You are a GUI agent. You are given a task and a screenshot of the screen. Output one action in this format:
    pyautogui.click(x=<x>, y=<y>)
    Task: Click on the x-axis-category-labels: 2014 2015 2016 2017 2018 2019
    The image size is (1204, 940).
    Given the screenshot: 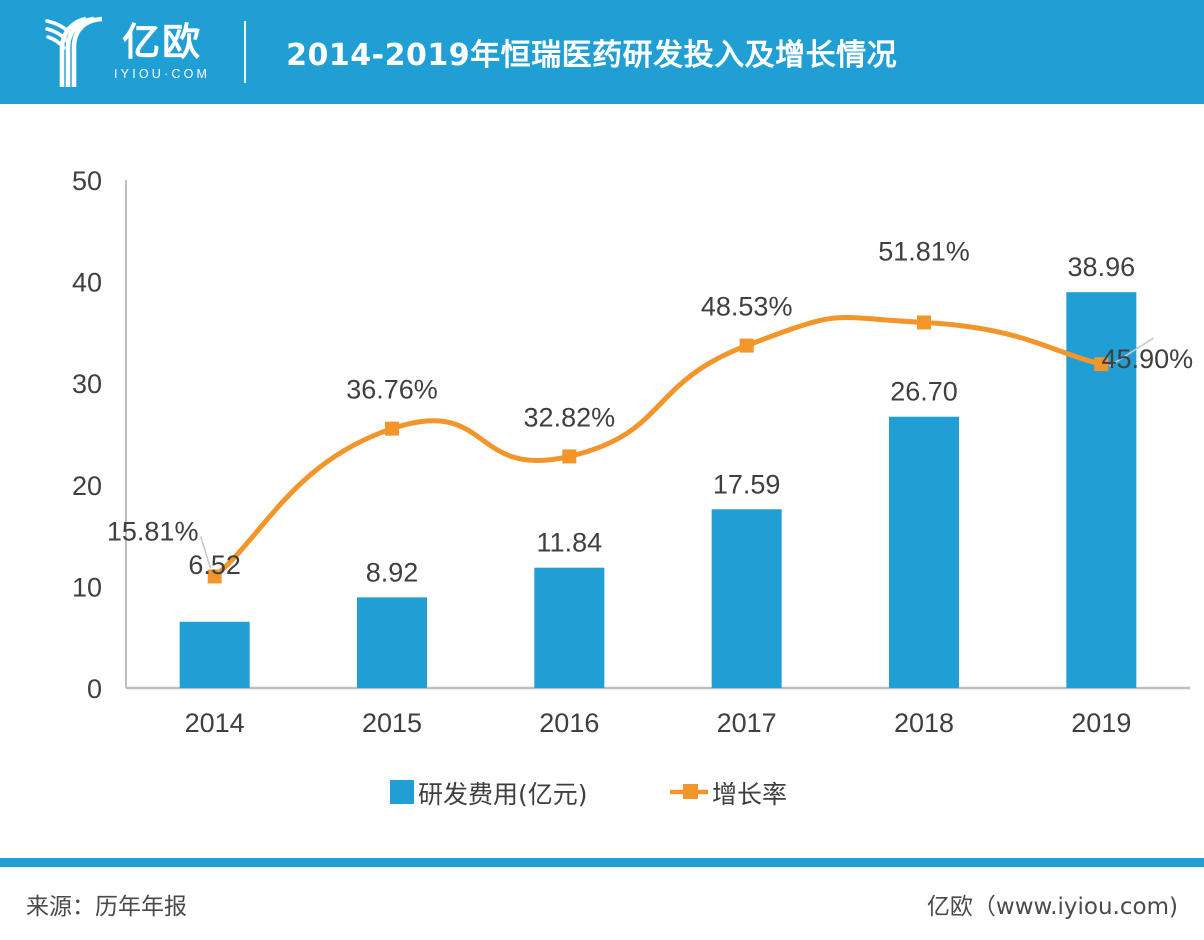 What is the action you would take?
    pyautogui.click(x=658, y=723)
    